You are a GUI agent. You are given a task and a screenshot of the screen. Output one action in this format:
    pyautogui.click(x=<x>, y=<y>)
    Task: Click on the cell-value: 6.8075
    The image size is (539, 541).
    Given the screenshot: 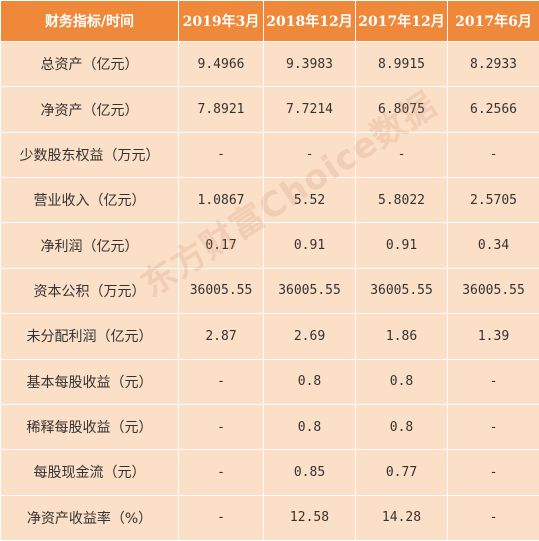 What is the action you would take?
    pyautogui.click(x=401, y=109)
    